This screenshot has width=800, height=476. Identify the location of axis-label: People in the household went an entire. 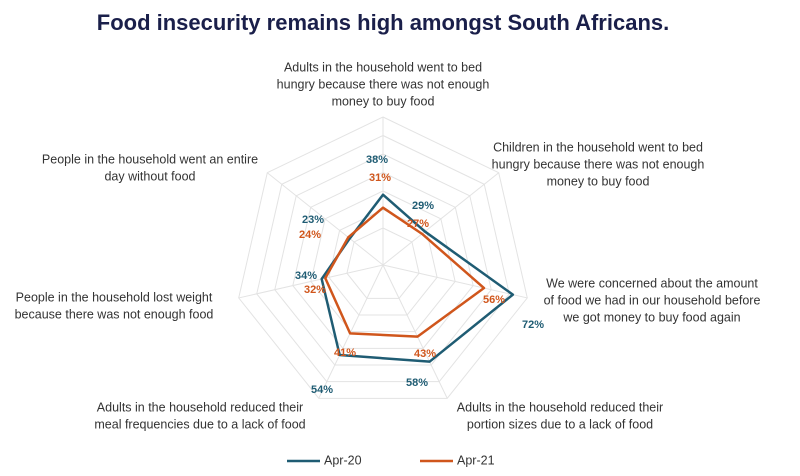
(150, 159).